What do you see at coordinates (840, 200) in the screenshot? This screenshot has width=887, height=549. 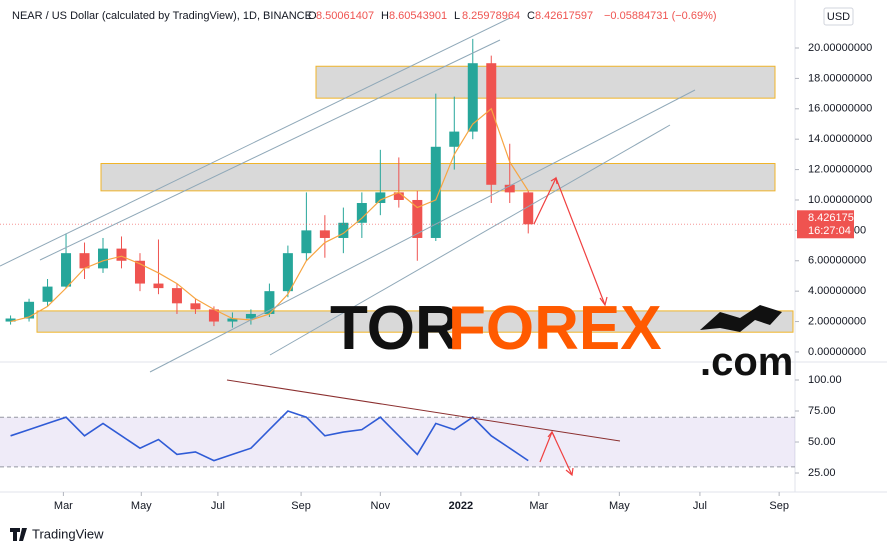 I see `y-tick-label: 10.00000000` at bounding box center [840, 200].